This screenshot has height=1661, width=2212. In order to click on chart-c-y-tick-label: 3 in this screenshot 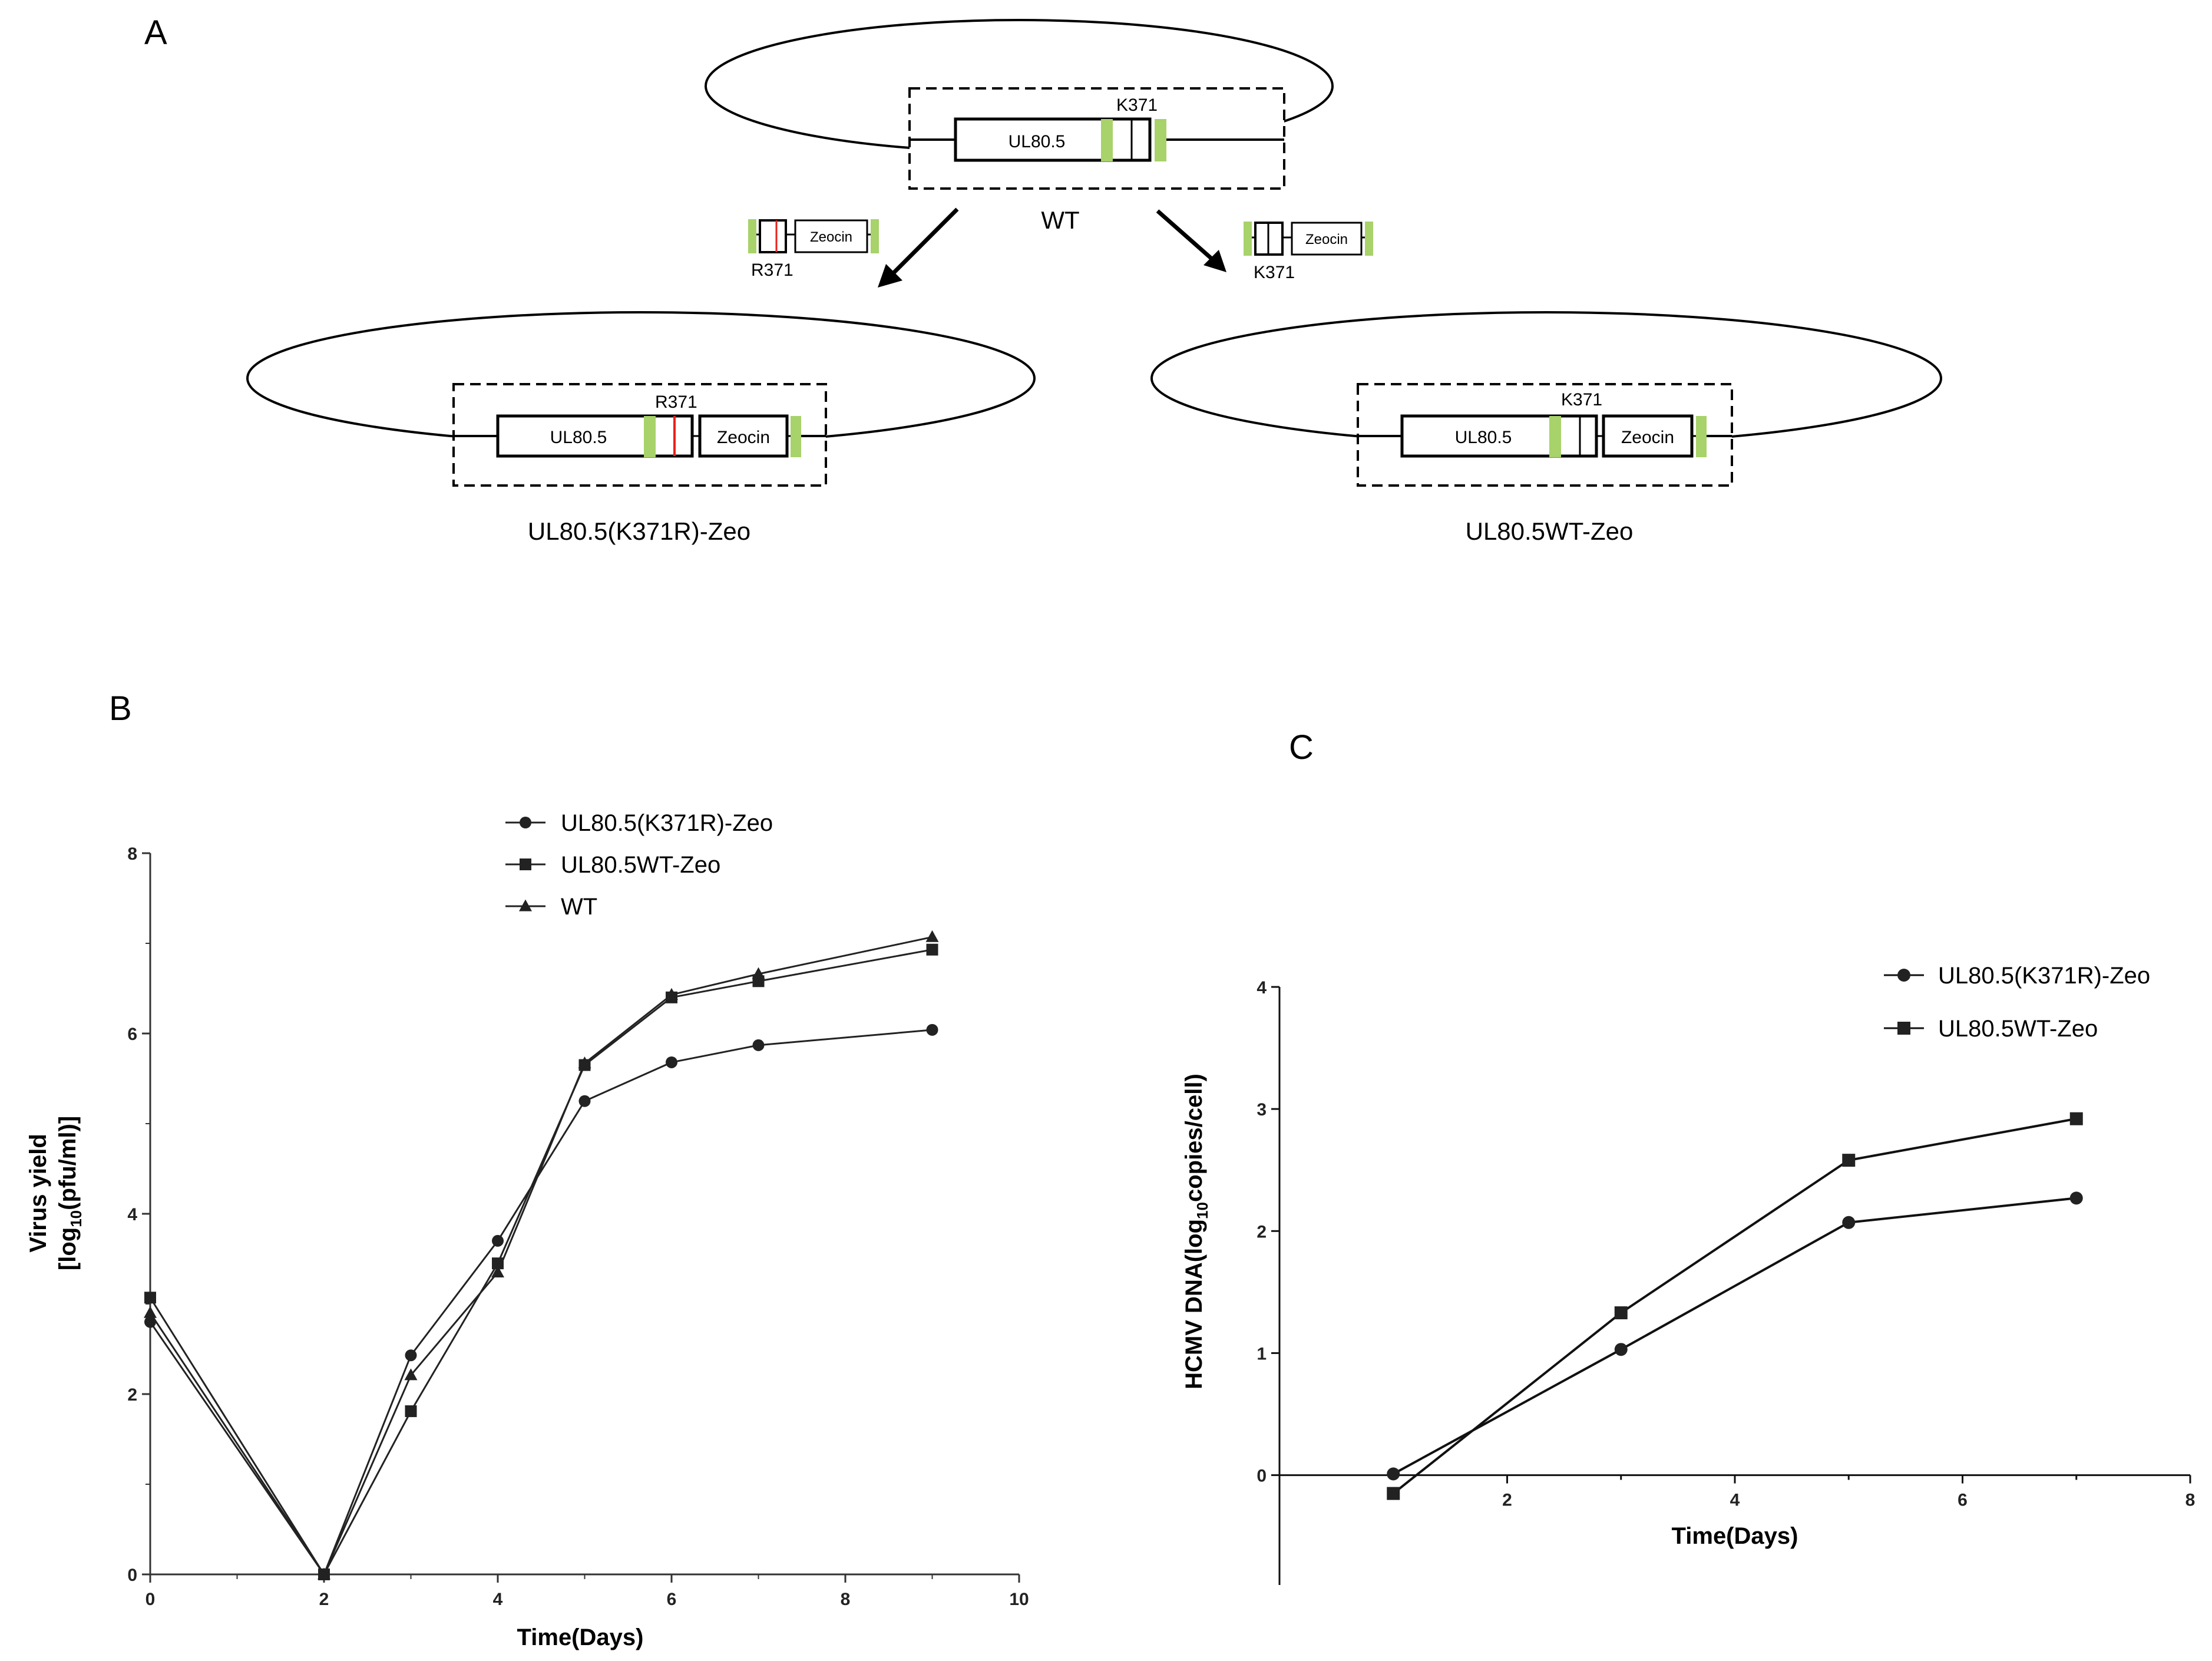, I will do `click(1262, 1110)`.